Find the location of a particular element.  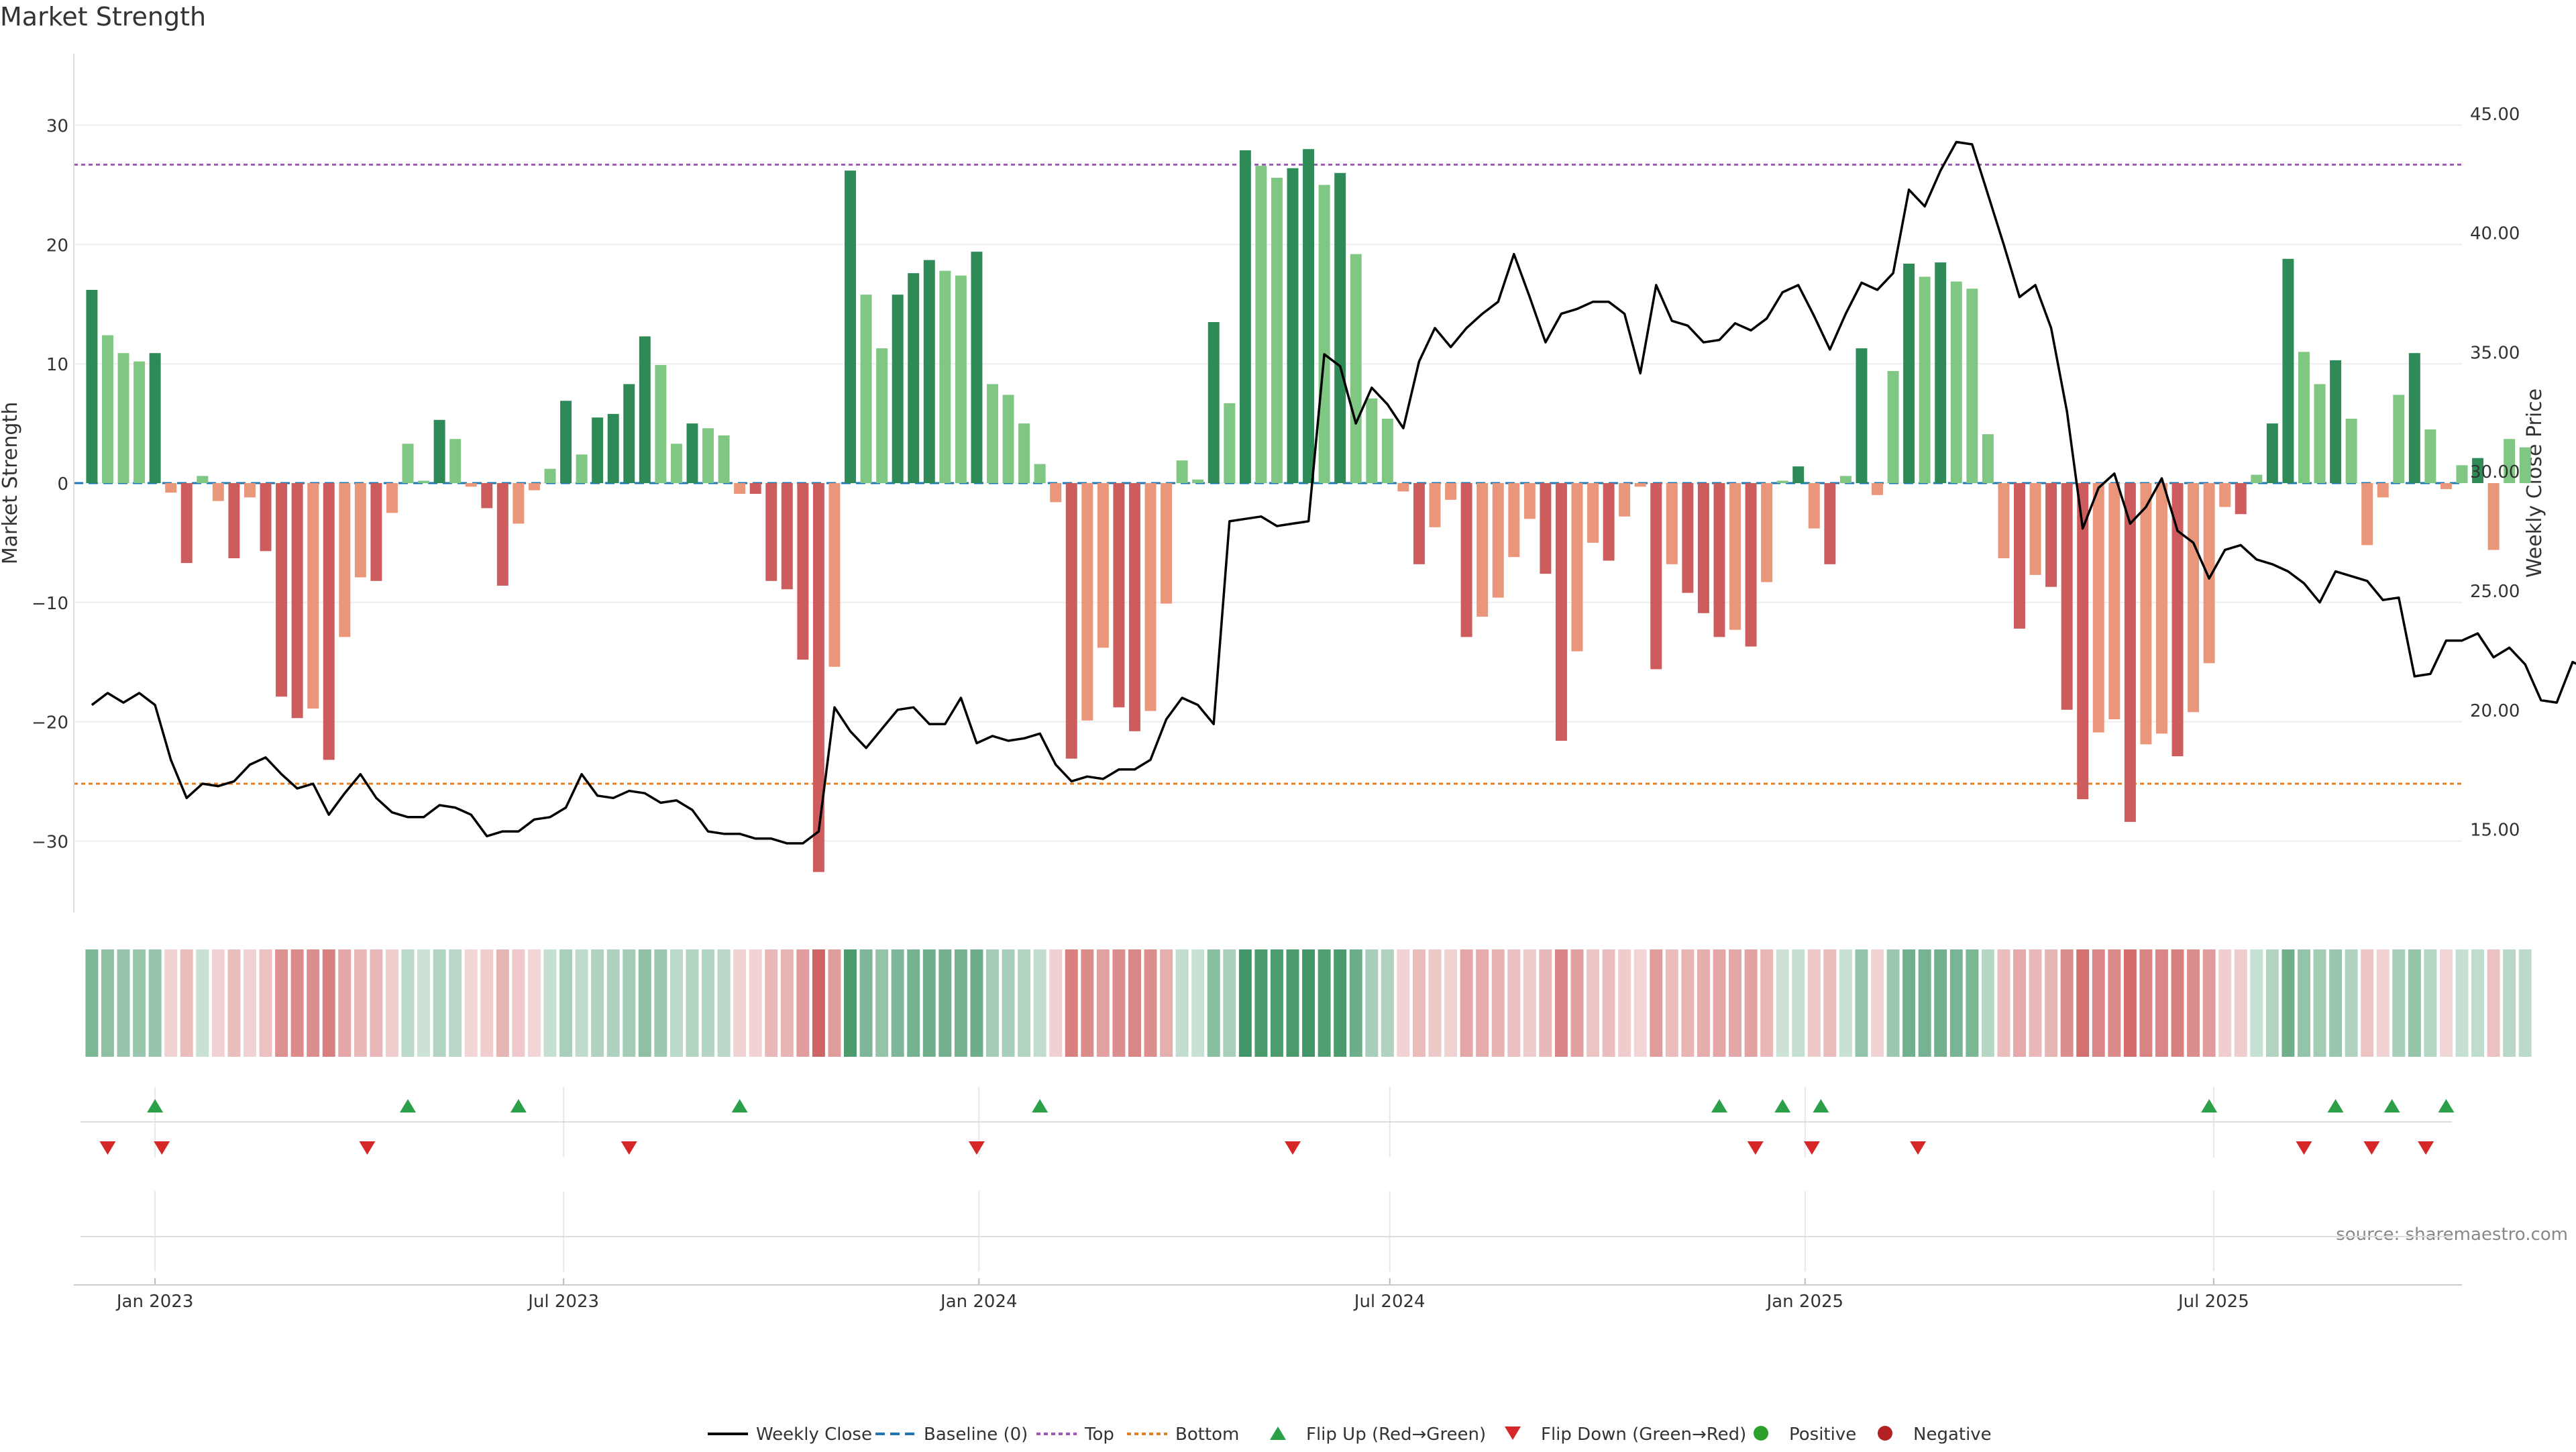

regime-strip is located at coordinates (1308, 1003).